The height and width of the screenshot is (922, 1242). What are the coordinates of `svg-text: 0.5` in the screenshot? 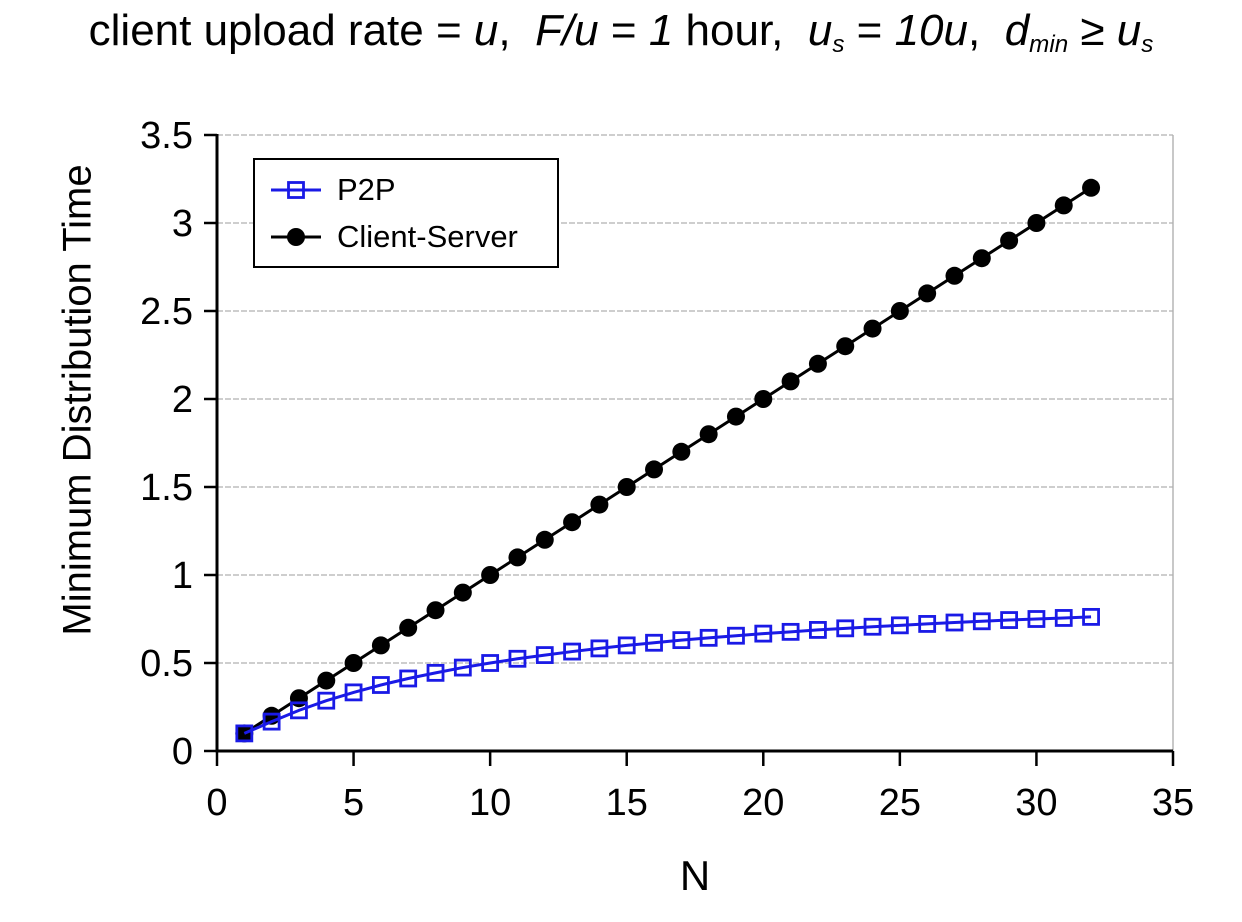 It's located at (166, 664).